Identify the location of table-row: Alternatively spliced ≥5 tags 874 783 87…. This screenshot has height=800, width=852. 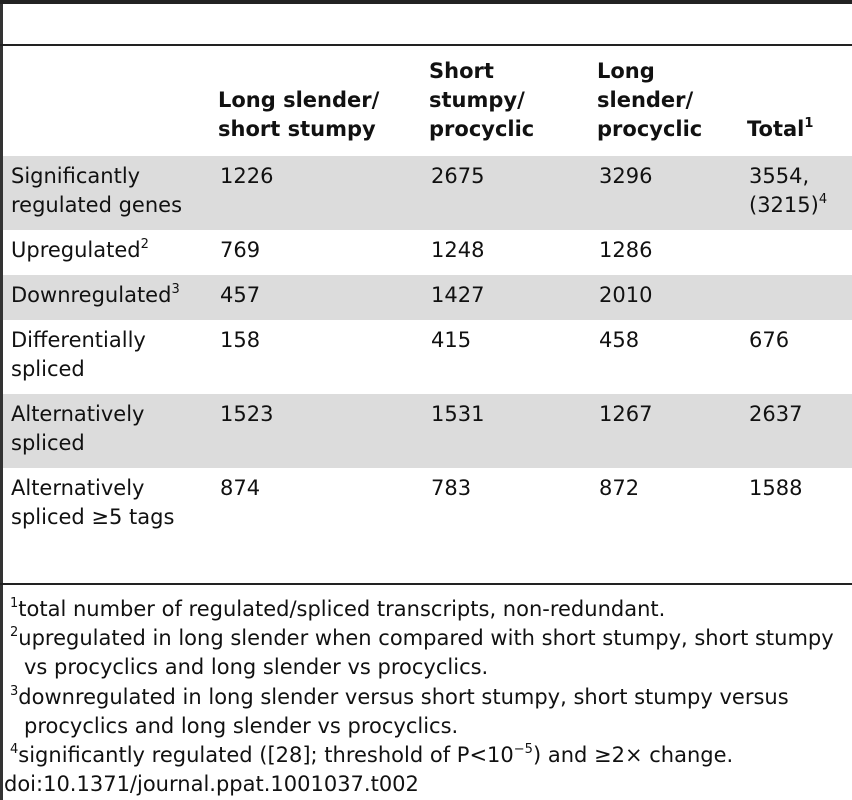
(427, 505).